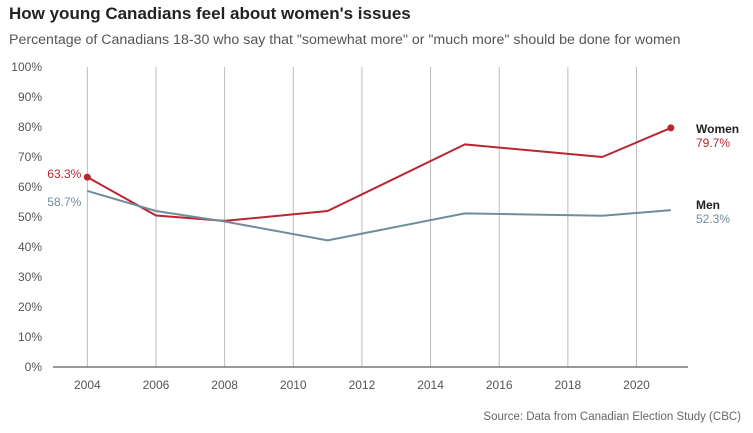  Describe the element at coordinates (636, 385) in the screenshot. I see `x-tick-label-2020: 2020` at that location.